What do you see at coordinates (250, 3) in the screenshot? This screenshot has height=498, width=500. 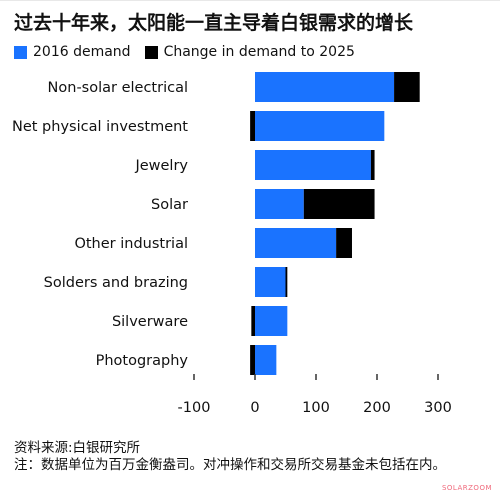 I see `top-band` at bounding box center [250, 3].